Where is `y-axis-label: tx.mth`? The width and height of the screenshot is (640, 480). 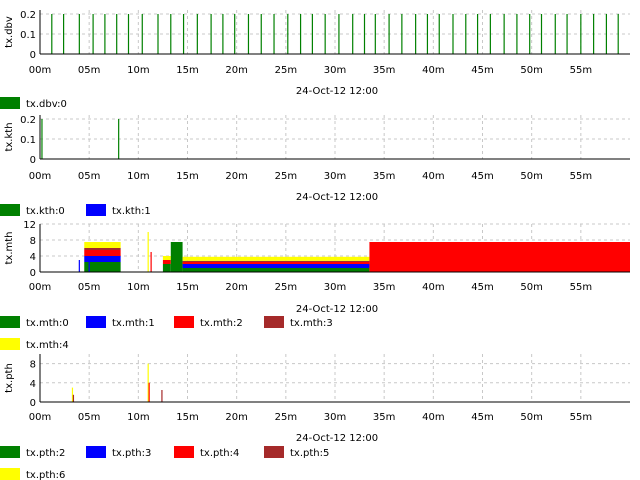
y-axis-label: tx.mth is located at coordinates (9, 247).